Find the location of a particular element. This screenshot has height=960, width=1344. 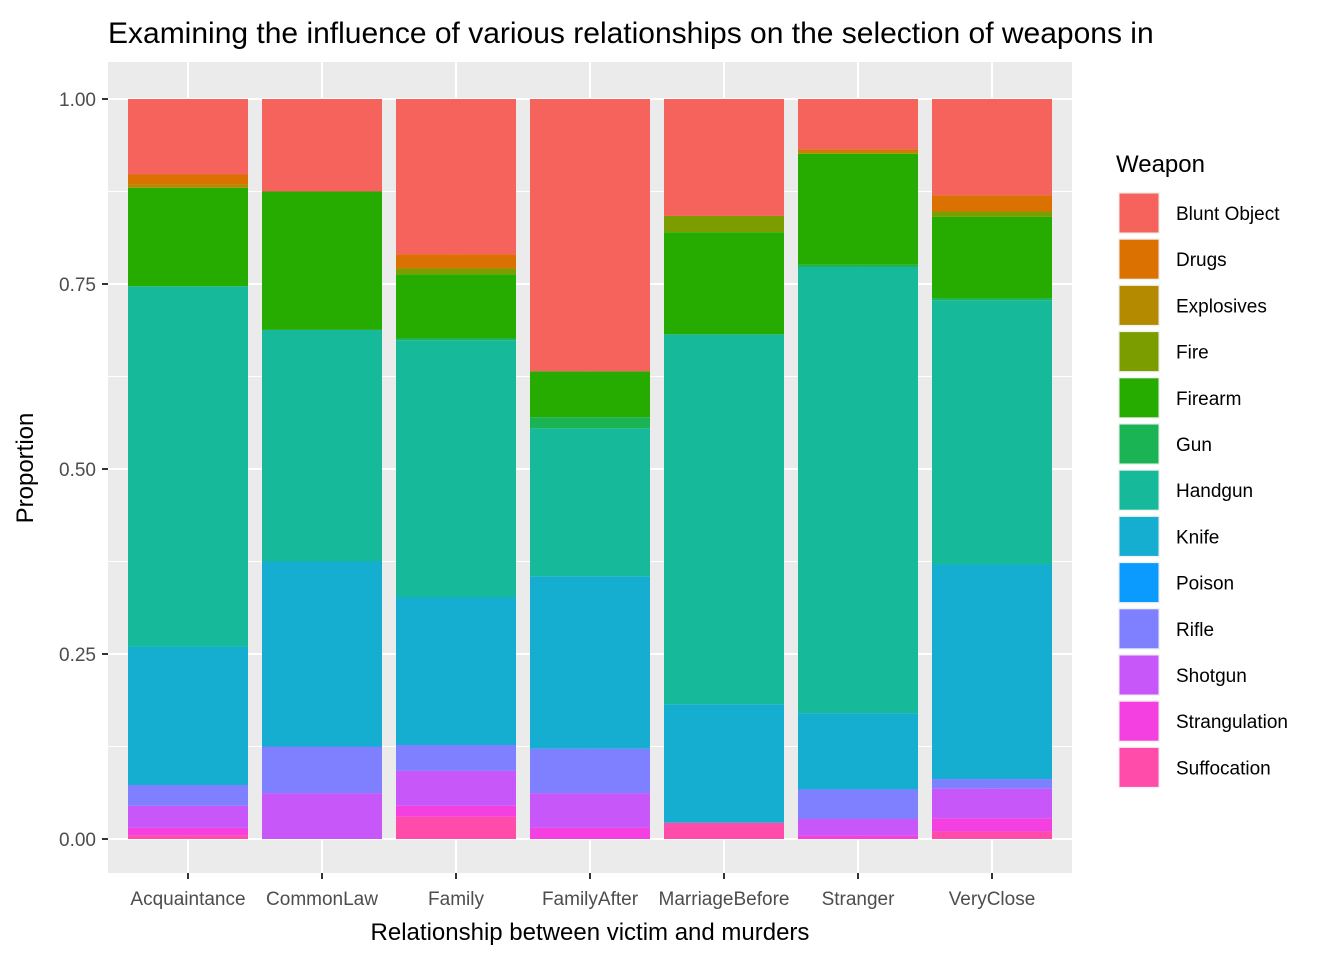

bar-segment-veryclose-fire is located at coordinates (992, 214).